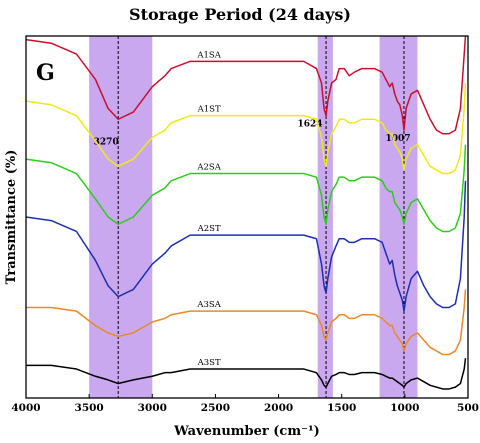 Image resolution: width=480 pixels, height=443 pixels. What do you see at coordinates (45, 73) in the screenshot?
I see `panel-letter: G` at bounding box center [45, 73].